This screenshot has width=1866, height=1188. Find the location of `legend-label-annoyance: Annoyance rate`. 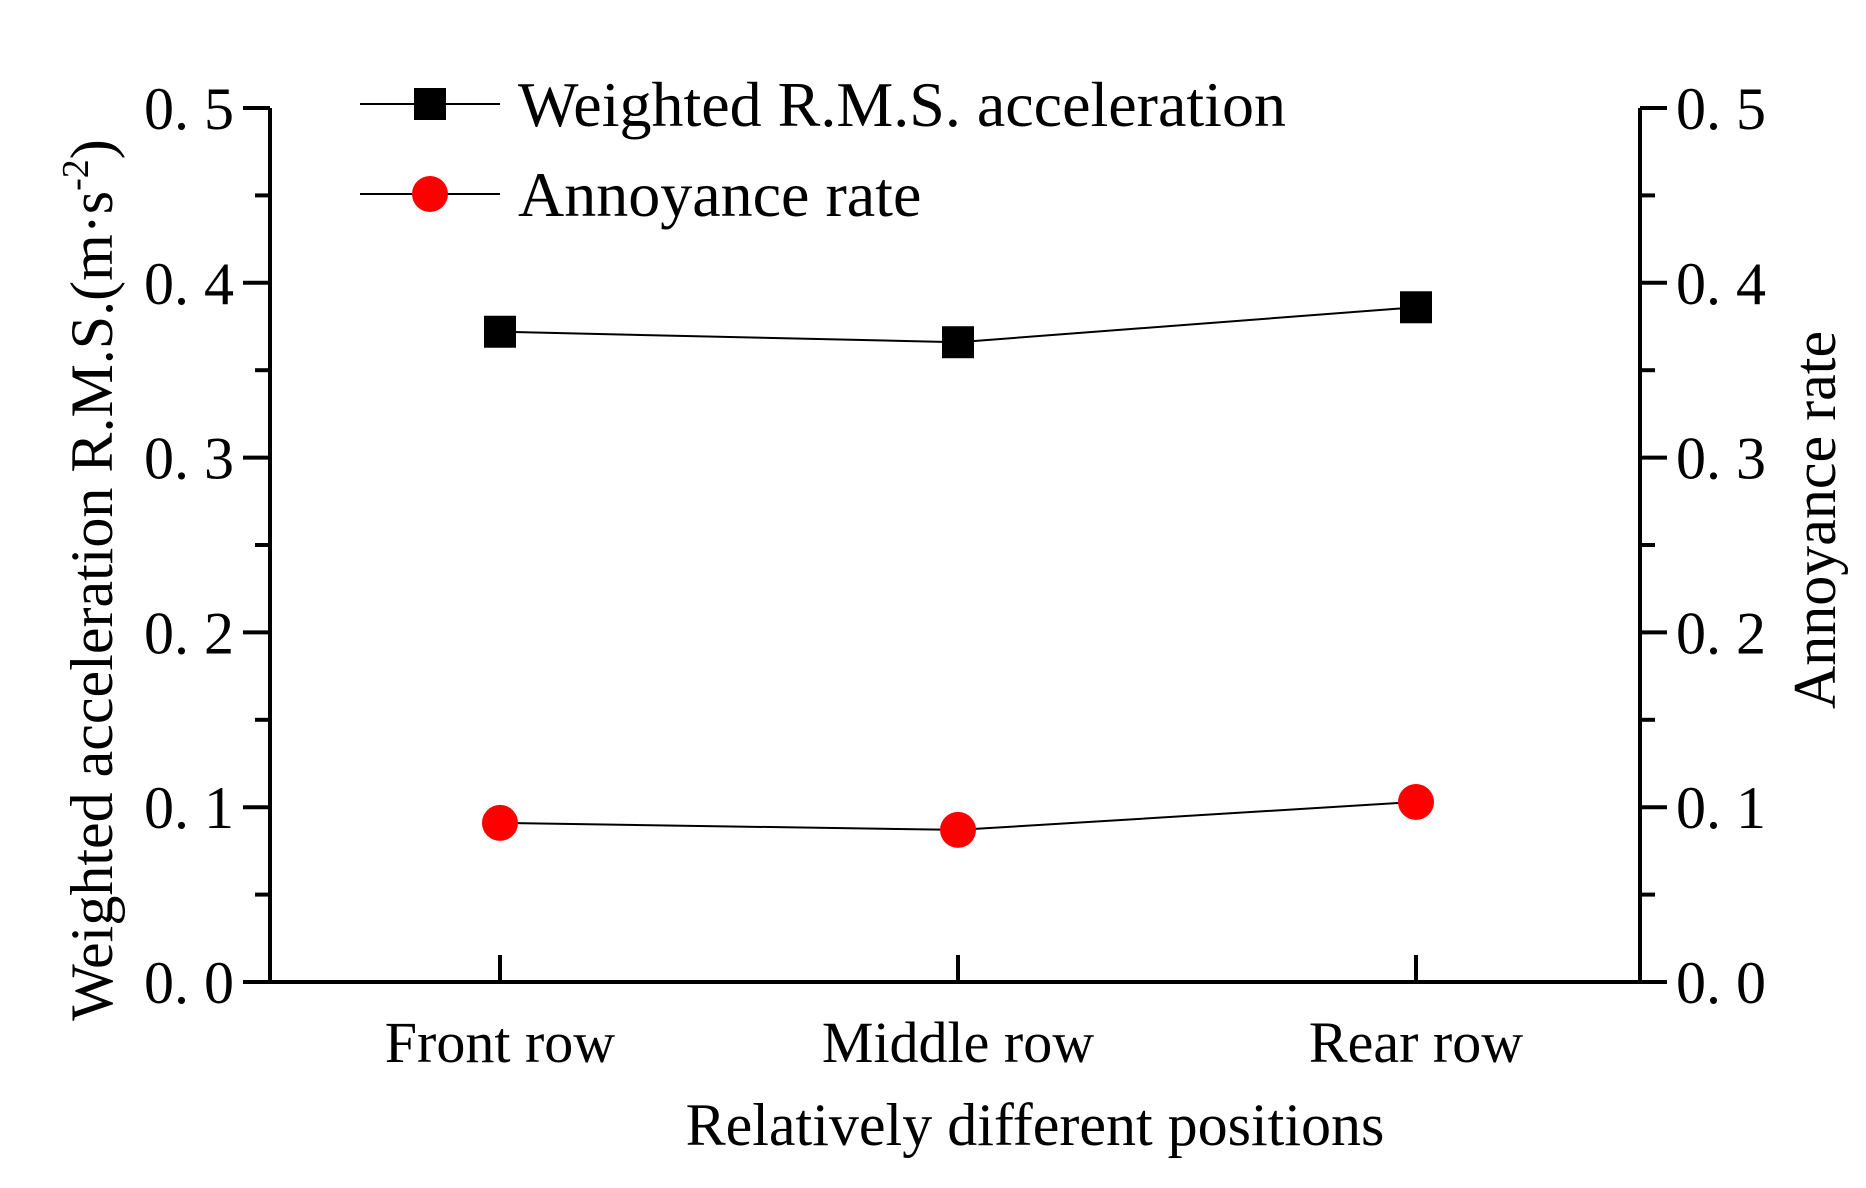

legend-label-annoyance: Annoyance rate is located at coordinates (719, 194).